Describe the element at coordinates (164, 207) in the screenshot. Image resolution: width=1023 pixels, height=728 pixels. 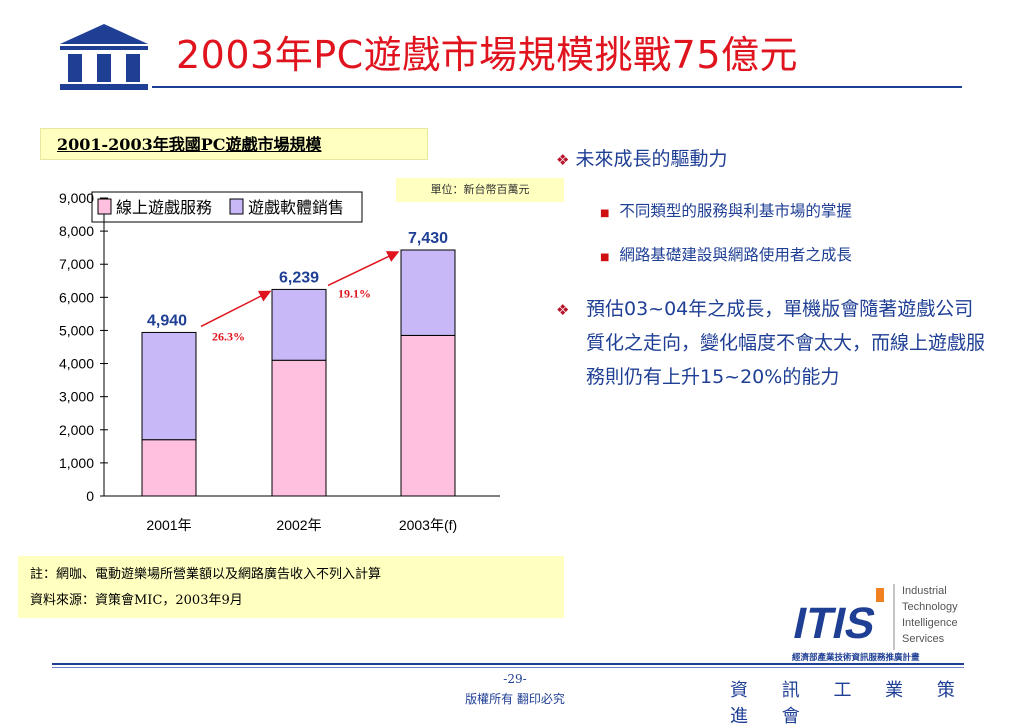
I see `legend-label: 線上遊戲服務` at that location.